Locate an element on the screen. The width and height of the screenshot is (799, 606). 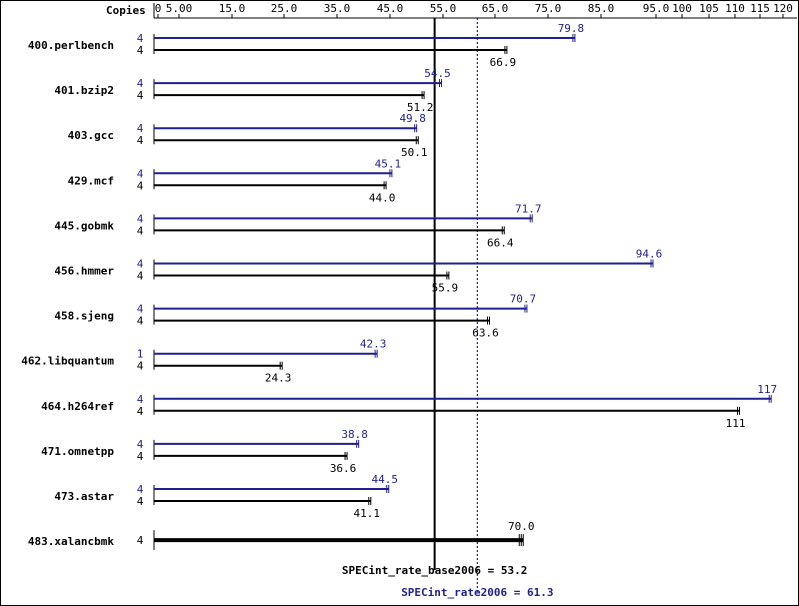
peak-value-label: 54.5 is located at coordinates (437, 73).